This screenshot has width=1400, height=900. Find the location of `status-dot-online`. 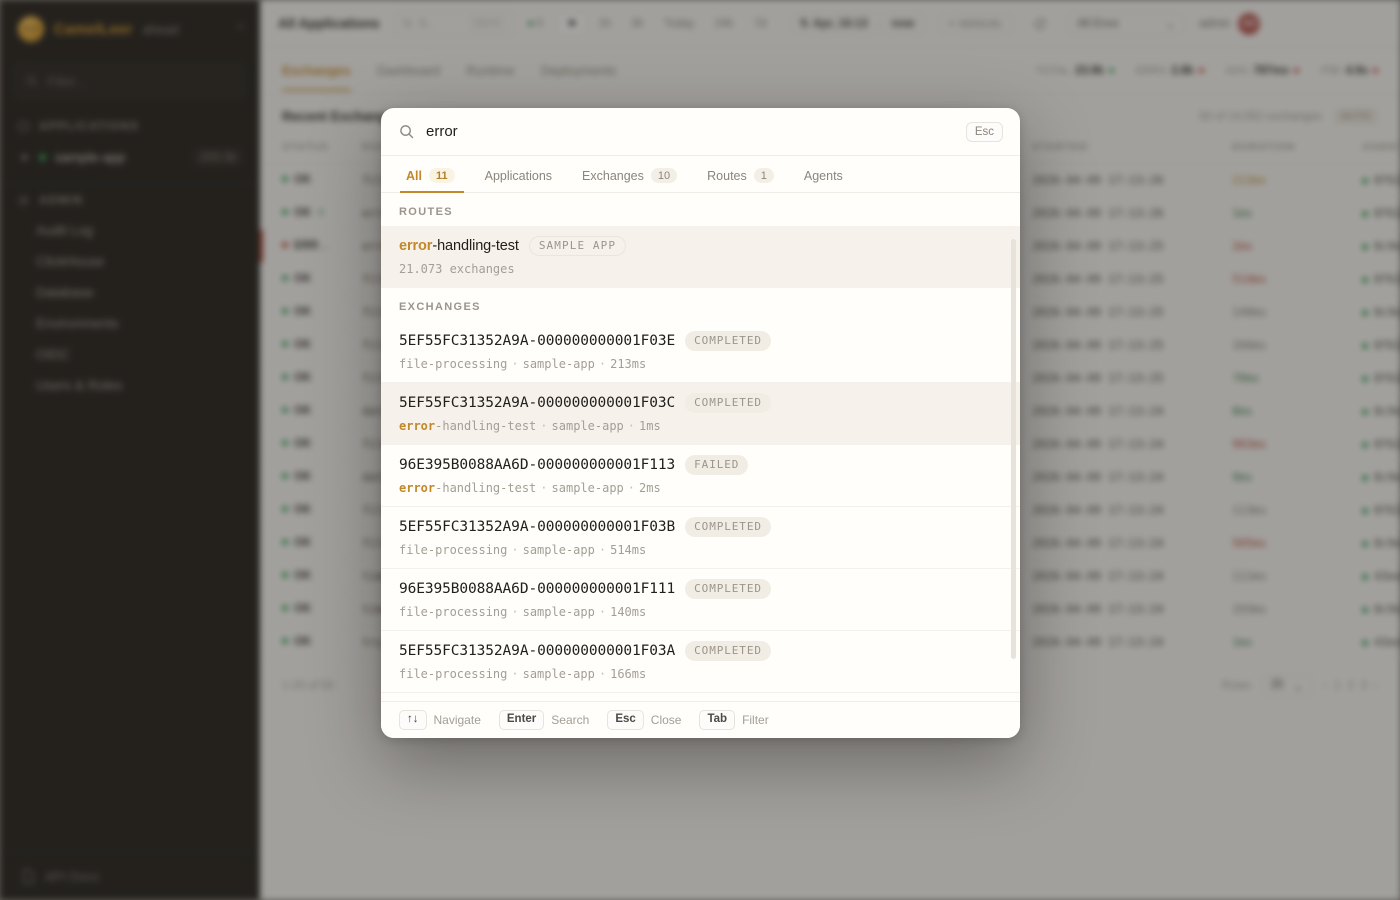

status-dot-online is located at coordinates (42, 157).